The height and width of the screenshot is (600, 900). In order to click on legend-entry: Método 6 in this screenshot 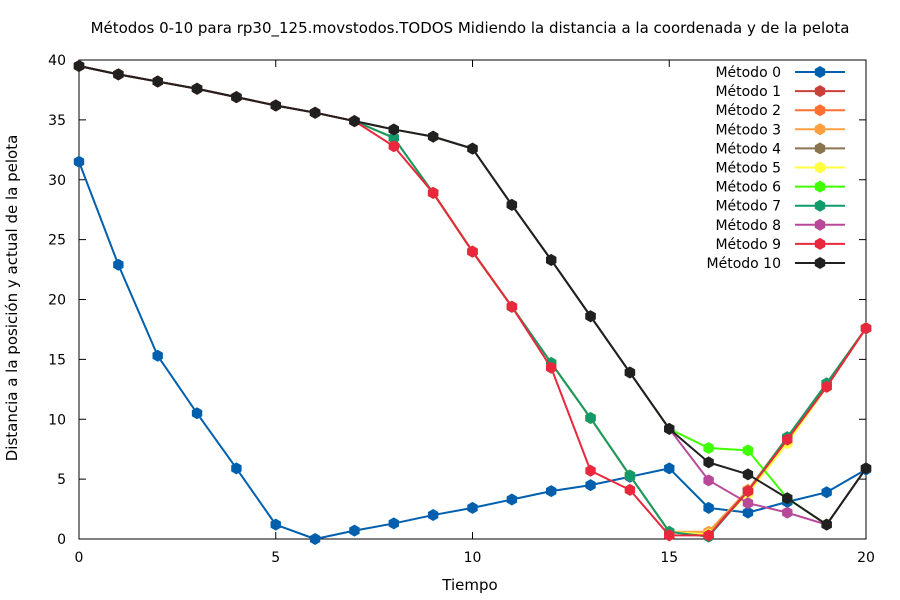, I will do `click(780, 188)`.